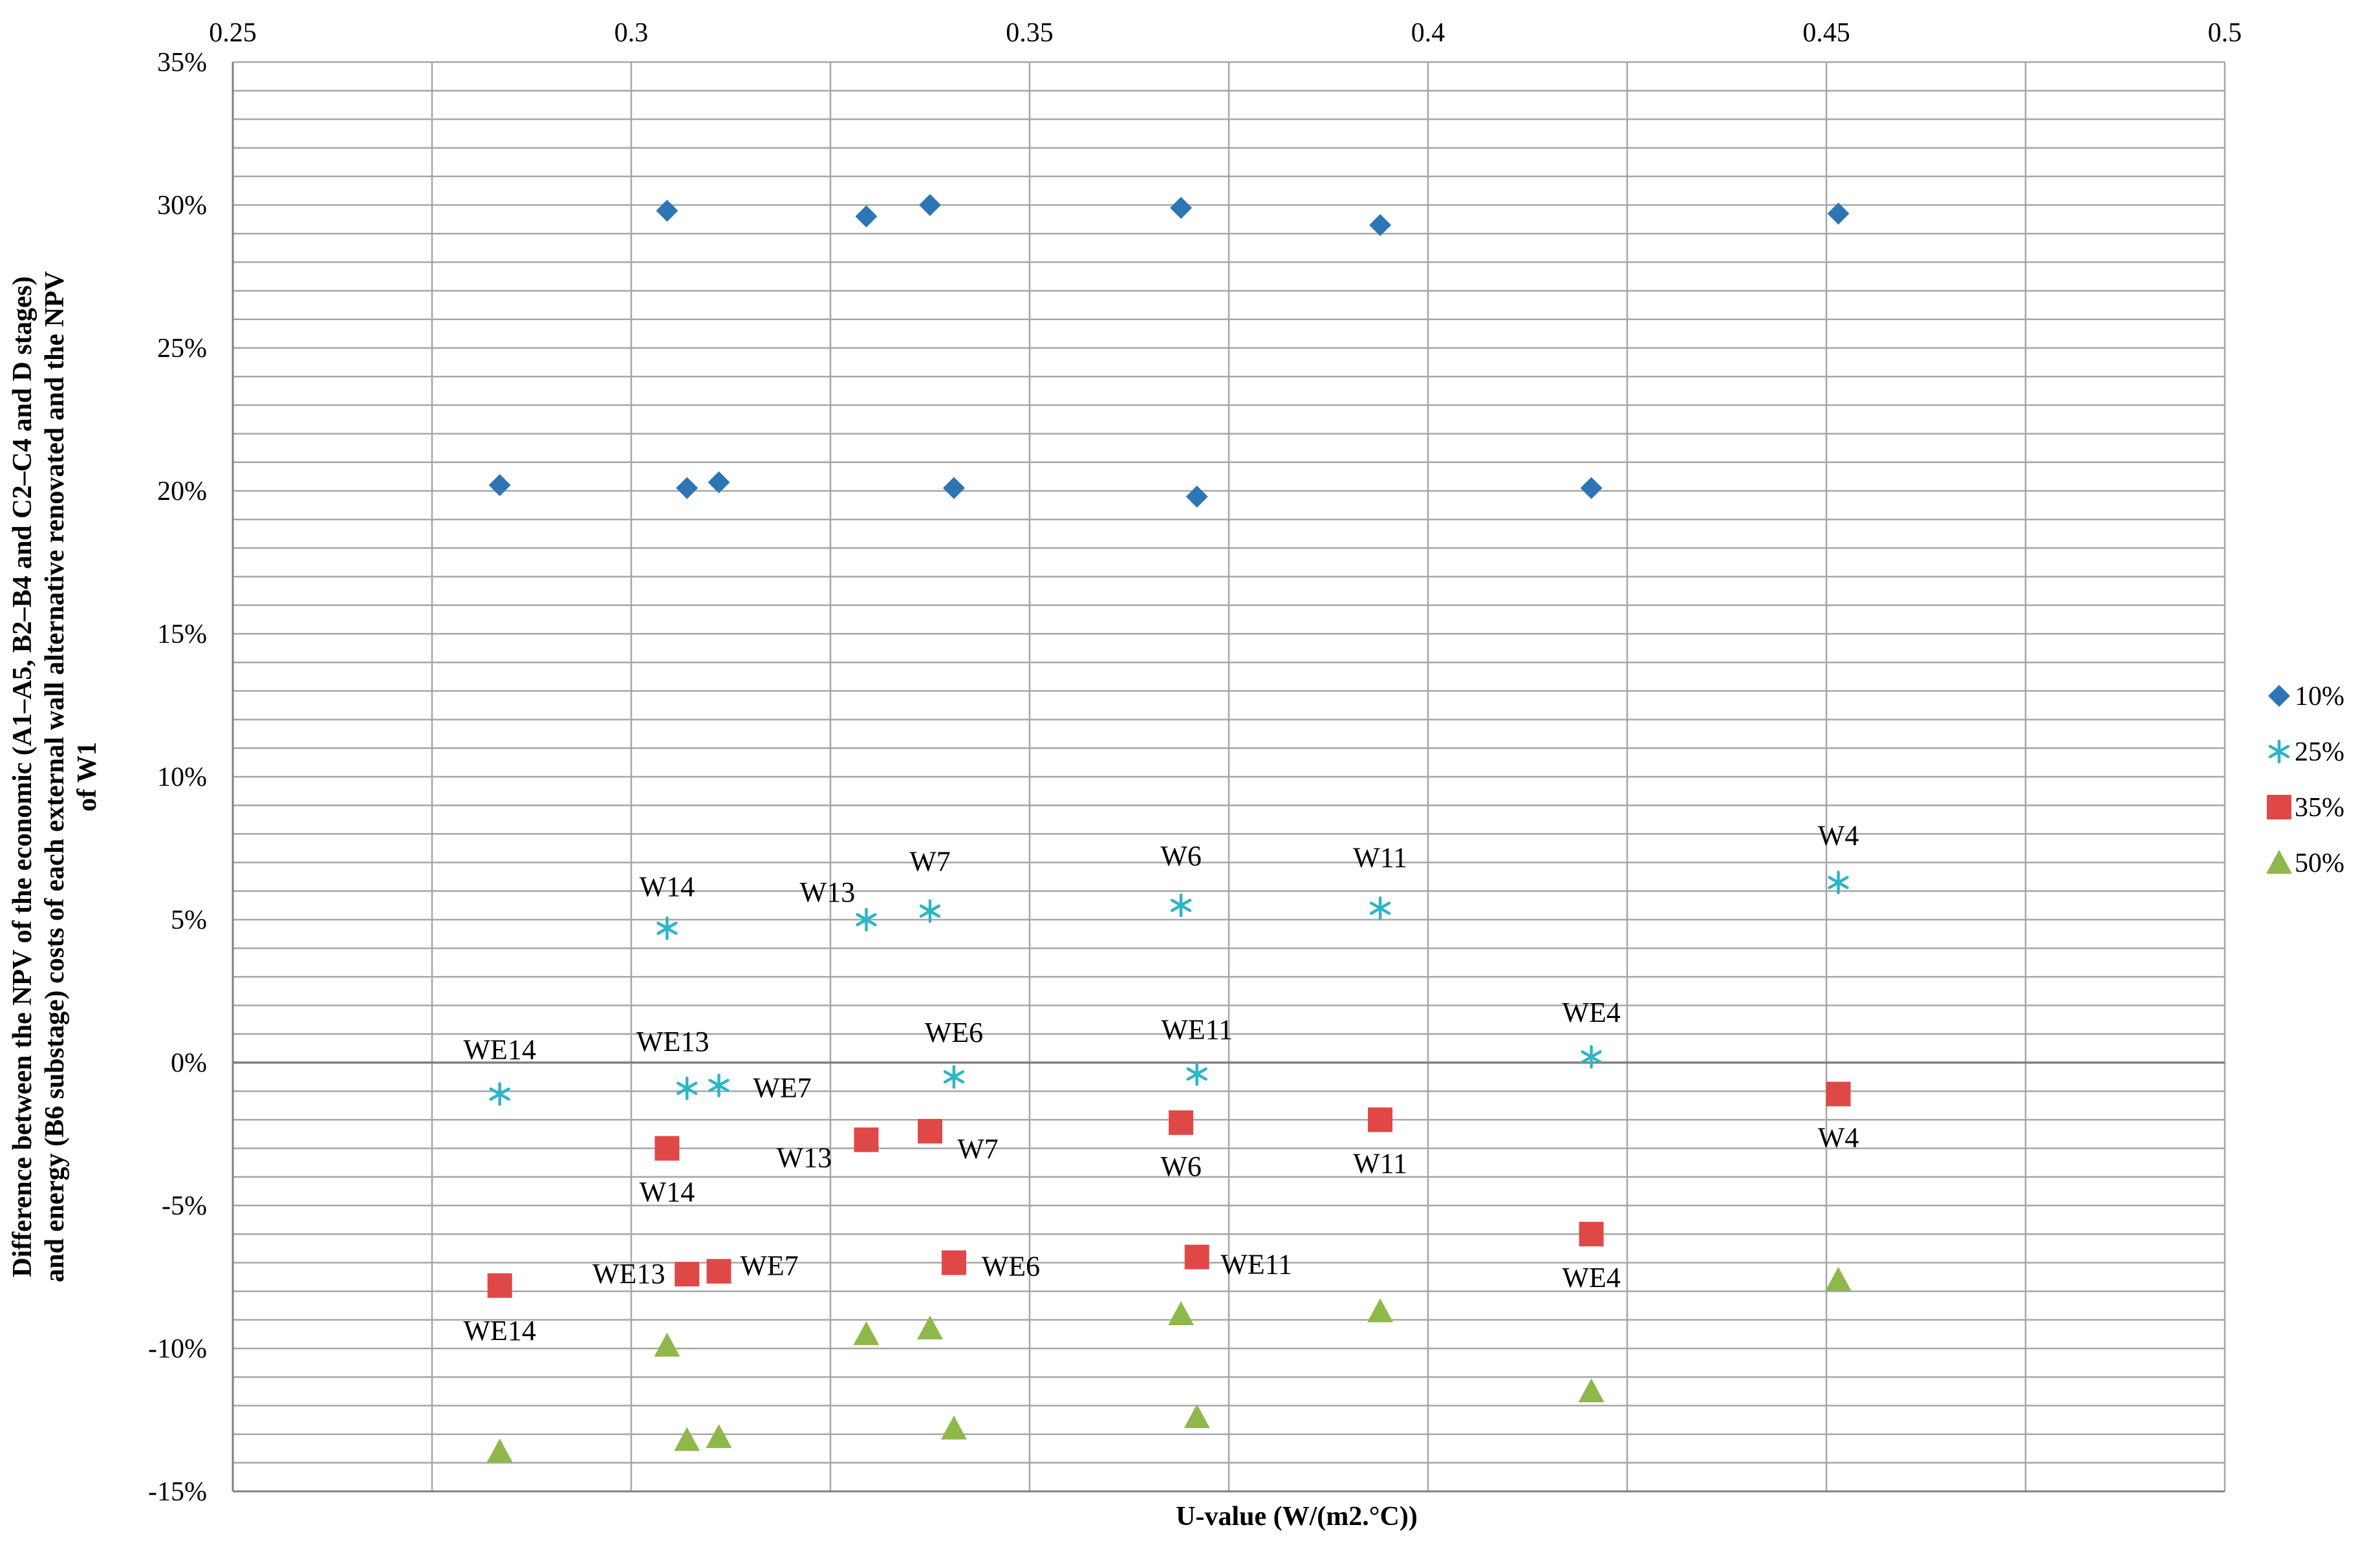 The image size is (2380, 1547). What do you see at coordinates (2279, 807) in the screenshot?
I see `legend-marker-square` at bounding box center [2279, 807].